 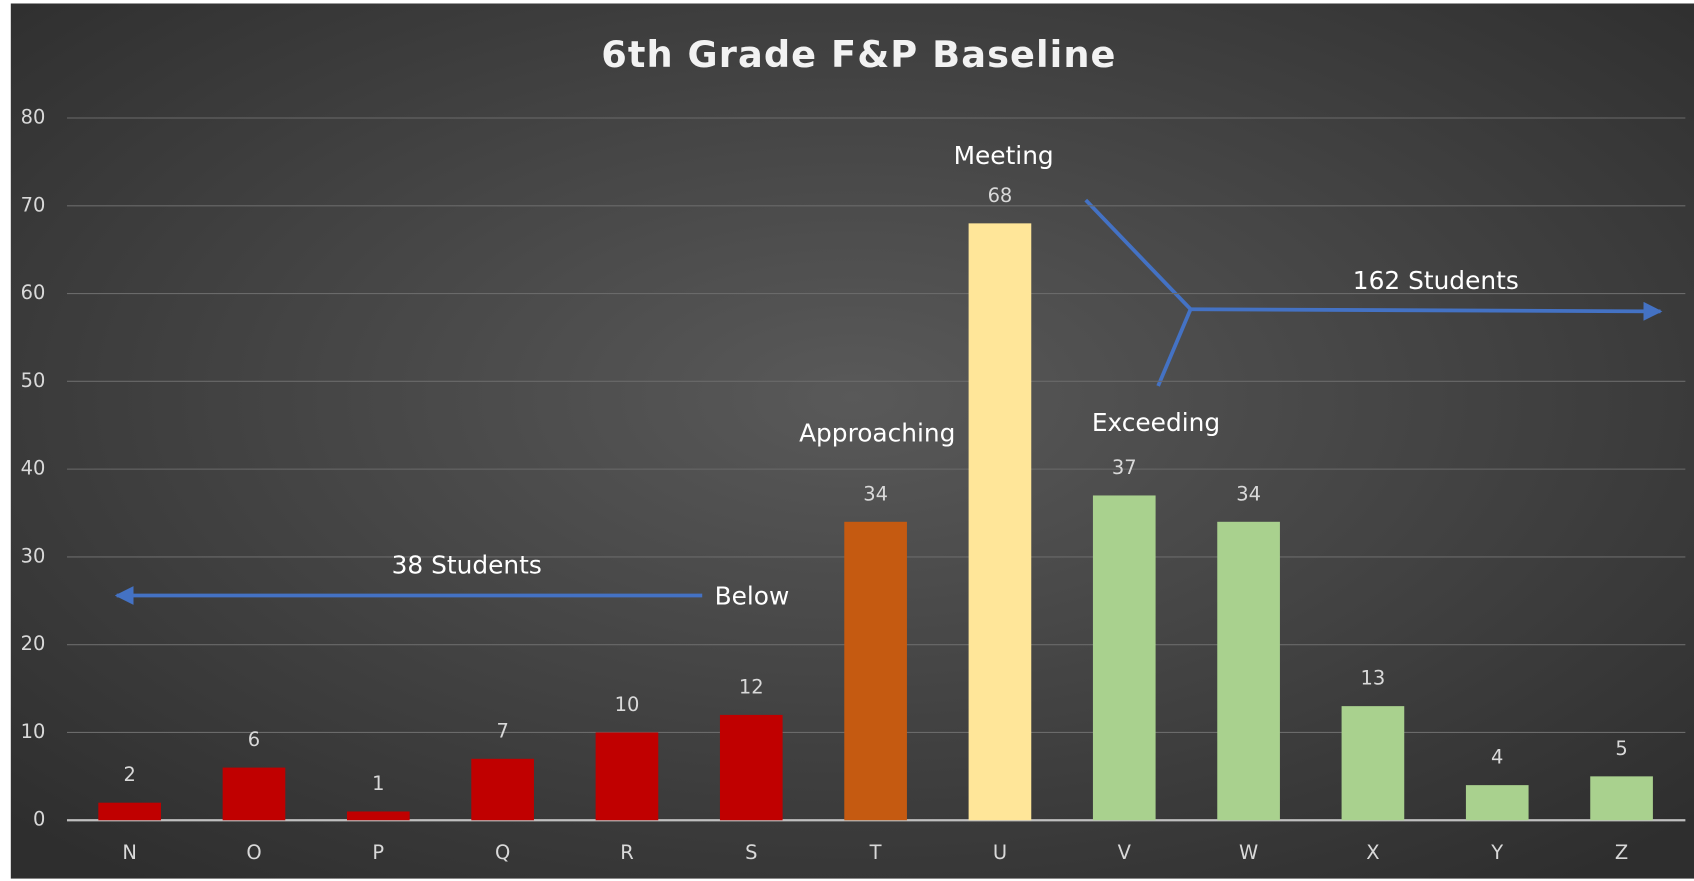 What do you see at coordinates (129, 852) in the screenshot?
I see `x-tick-label: N` at bounding box center [129, 852].